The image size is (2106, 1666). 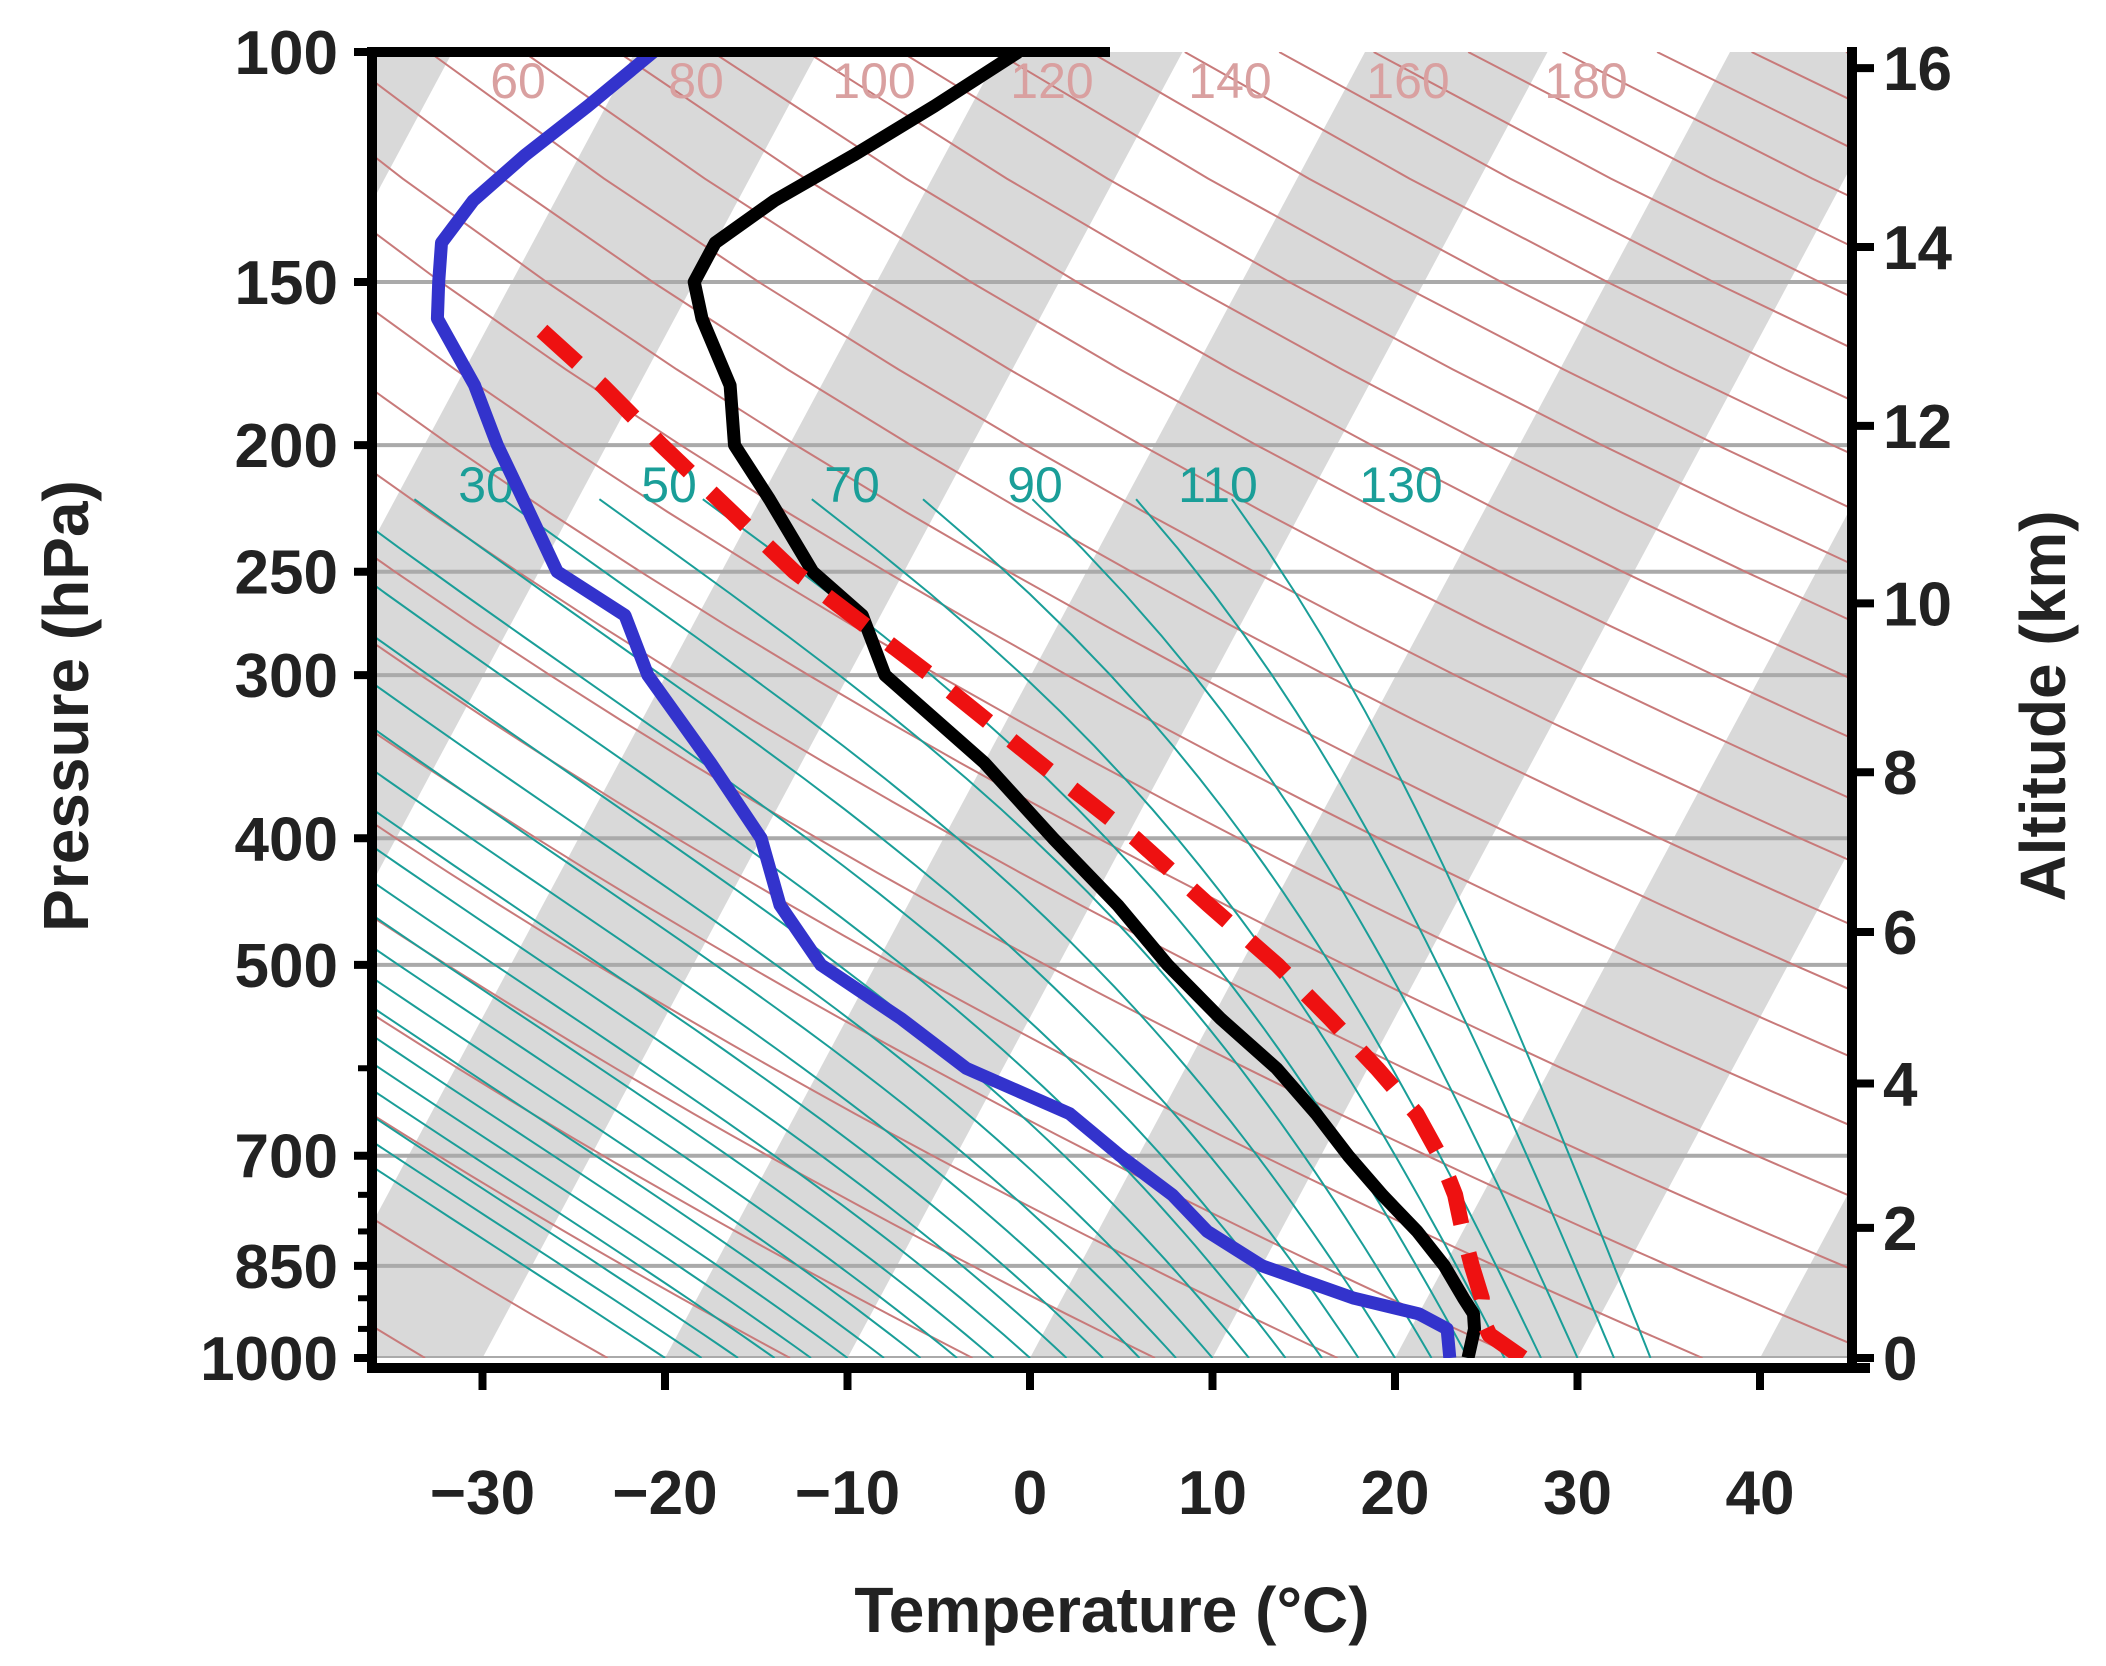 I want to click on x-tick-label: 0, so click(x=1030, y=1493).